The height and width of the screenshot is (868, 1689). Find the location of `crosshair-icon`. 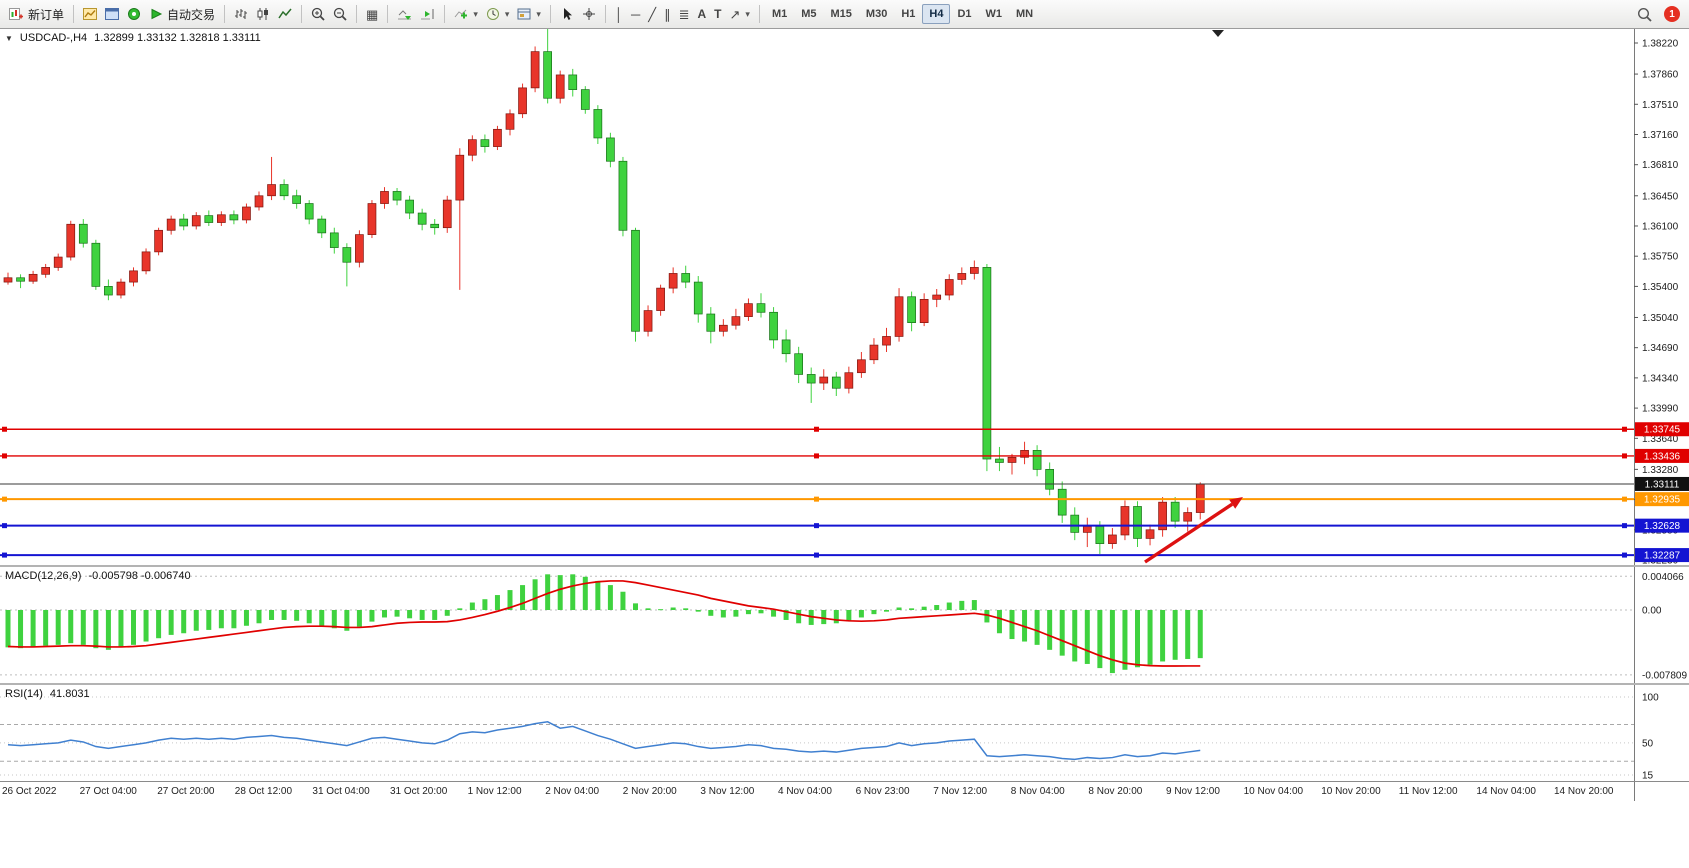

crosshair-icon is located at coordinates (588, 14).